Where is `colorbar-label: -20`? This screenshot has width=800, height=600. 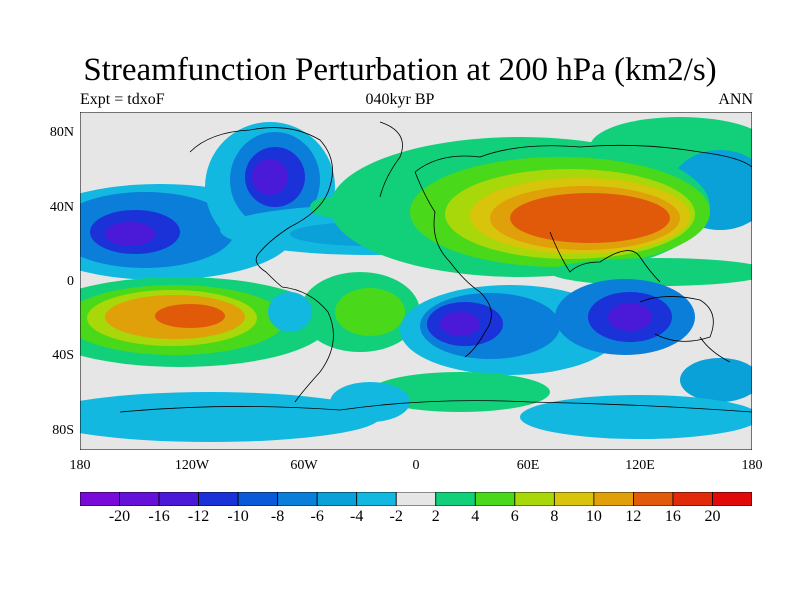
colorbar-label: -20 is located at coordinates (119, 516).